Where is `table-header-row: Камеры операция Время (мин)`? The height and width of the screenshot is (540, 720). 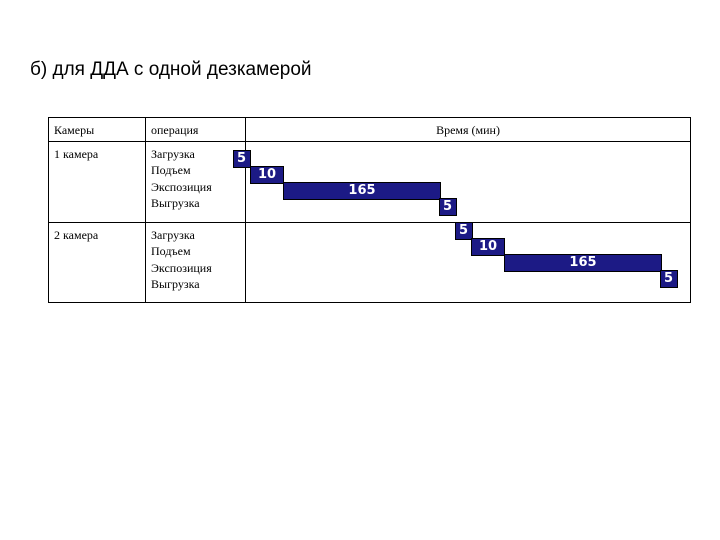 table-header-row: Камеры операция Время (мин) is located at coordinates (369, 129).